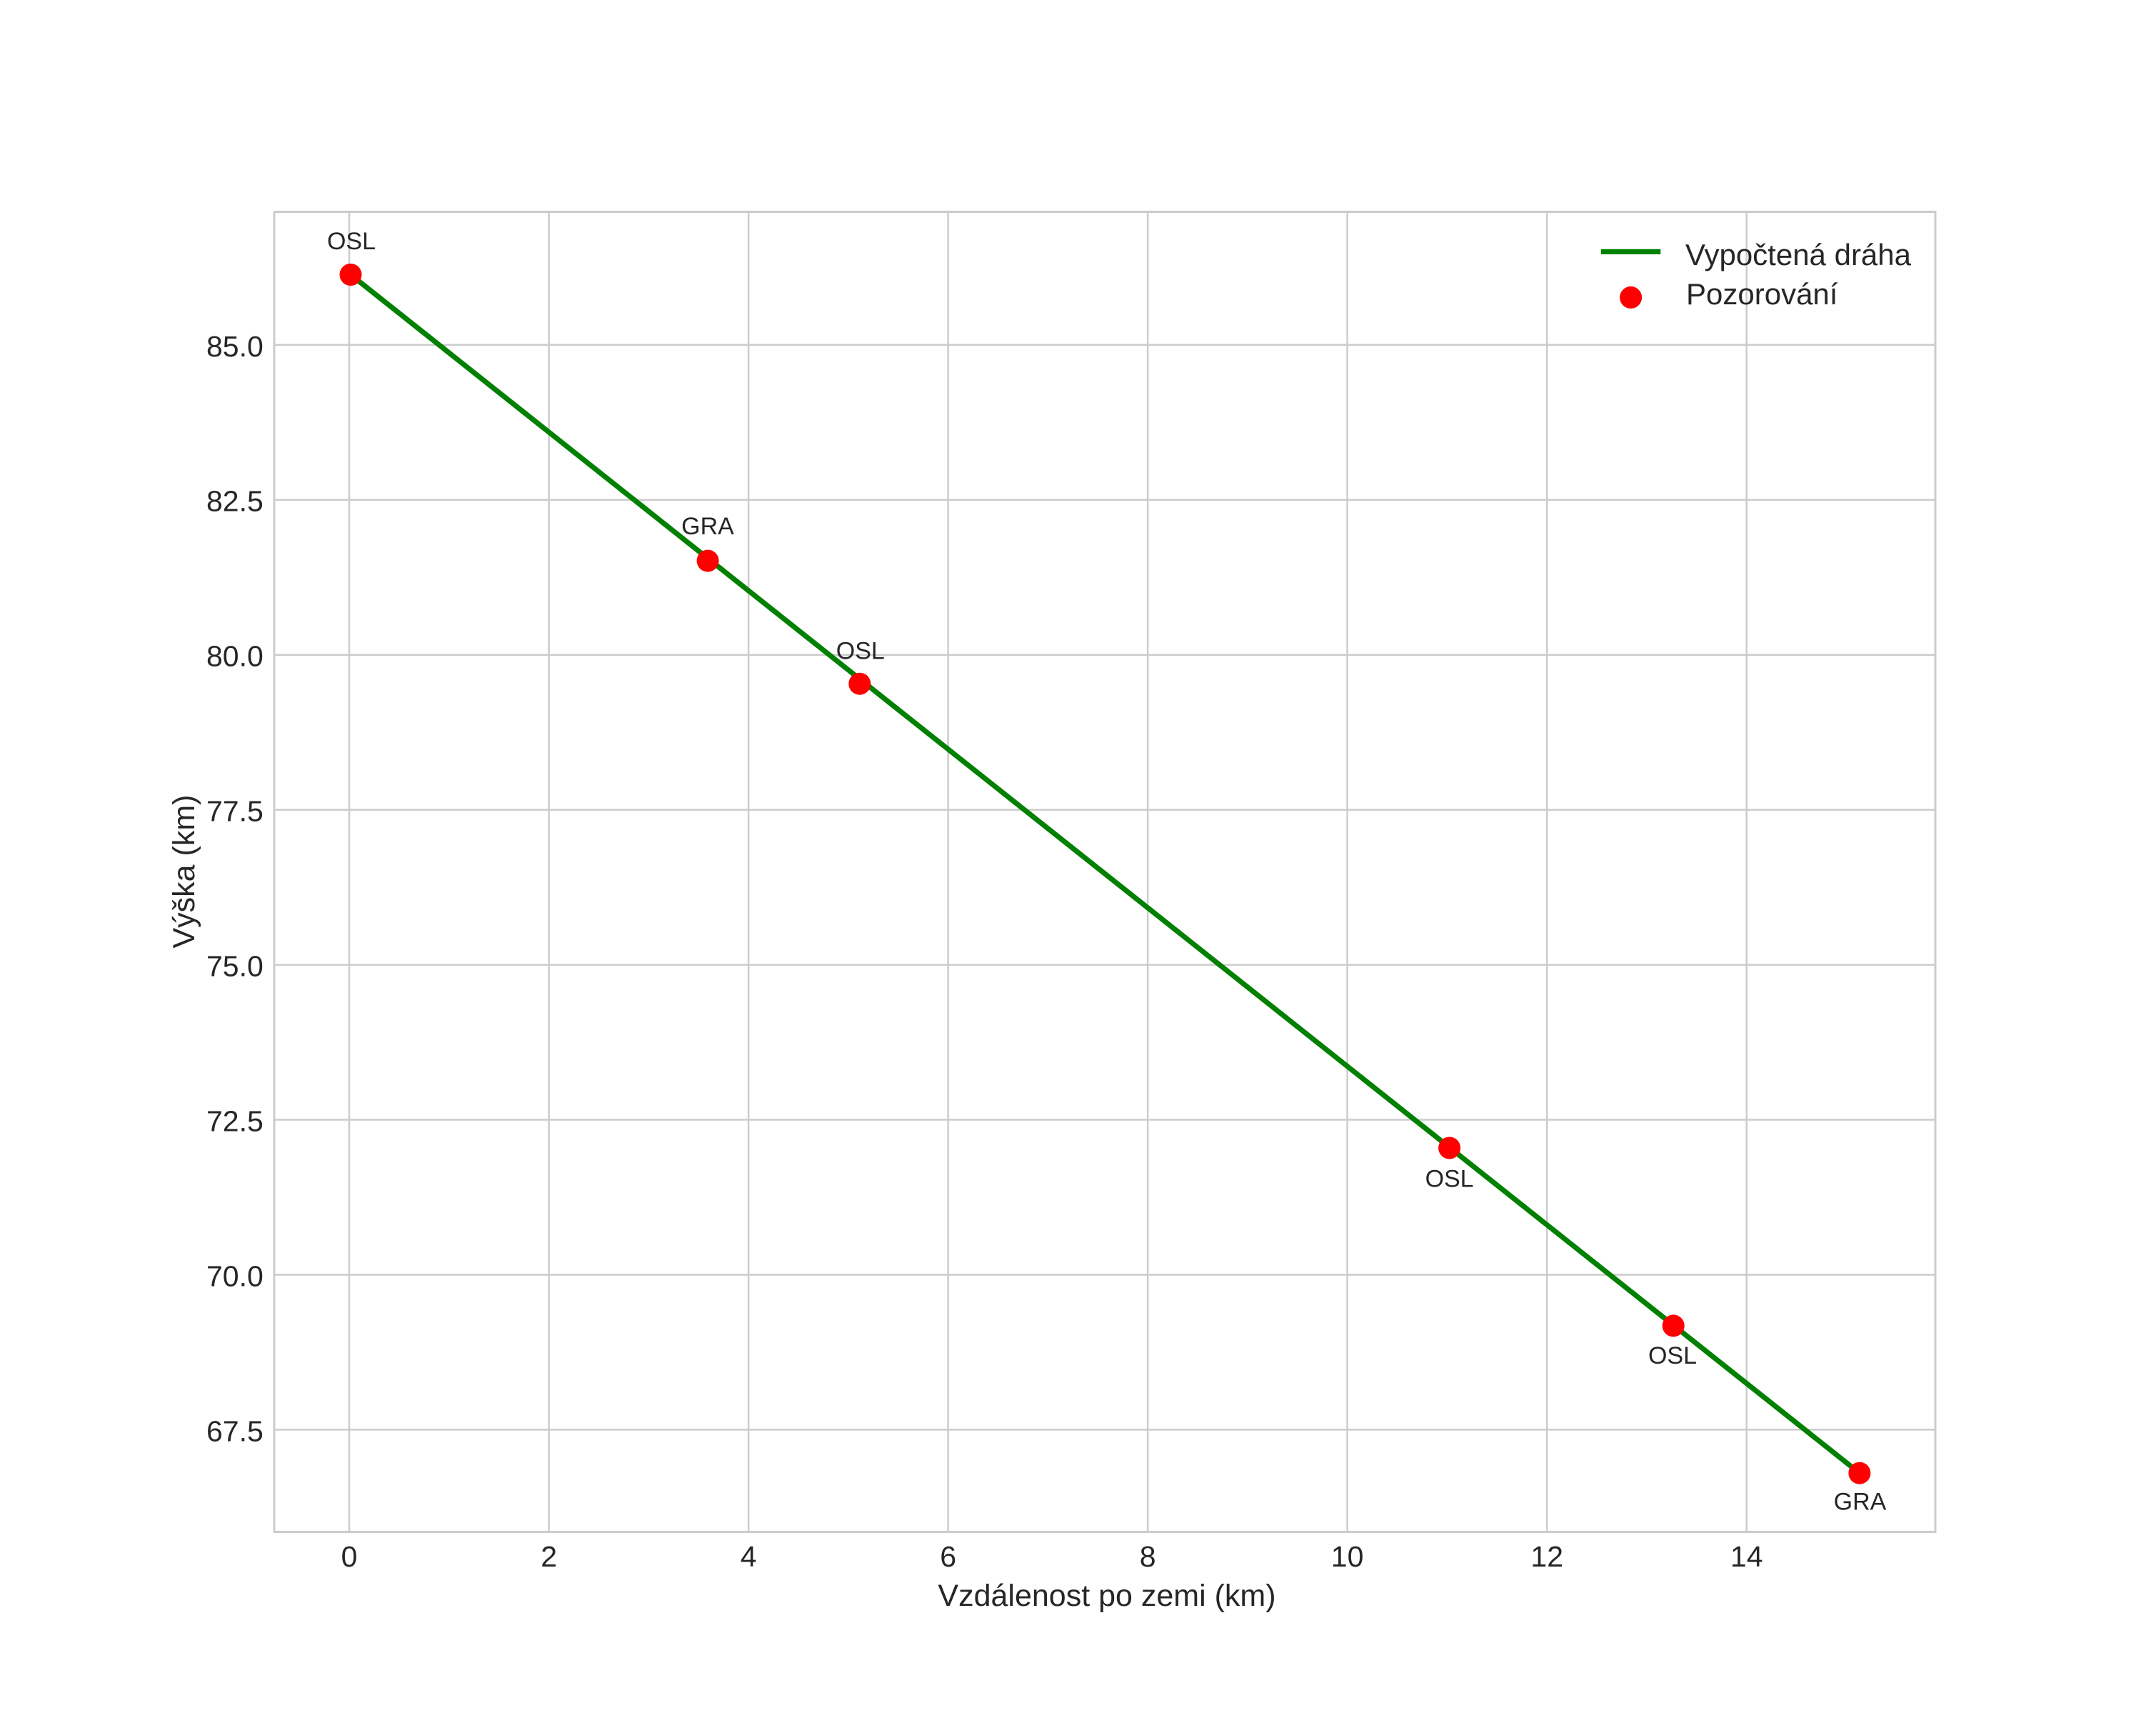  I want to click on svg-text: 70.0, so click(235, 1276).